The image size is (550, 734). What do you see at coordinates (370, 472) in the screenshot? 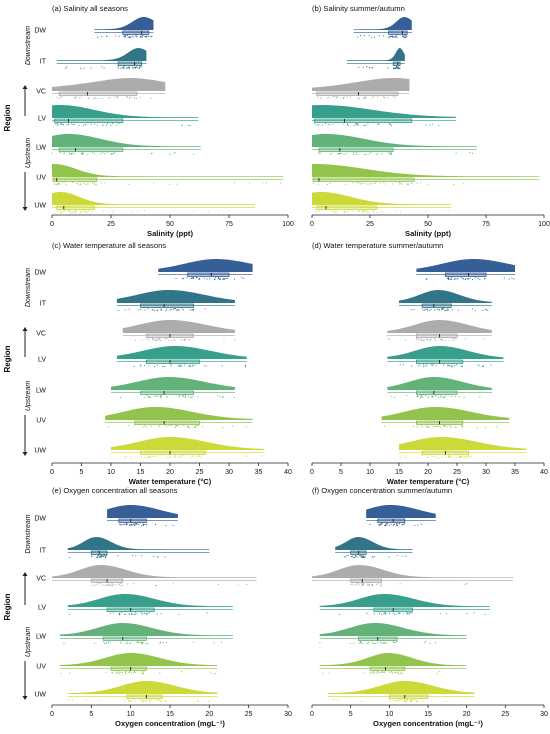
I see `x-tick-label: 10` at bounding box center [370, 472].